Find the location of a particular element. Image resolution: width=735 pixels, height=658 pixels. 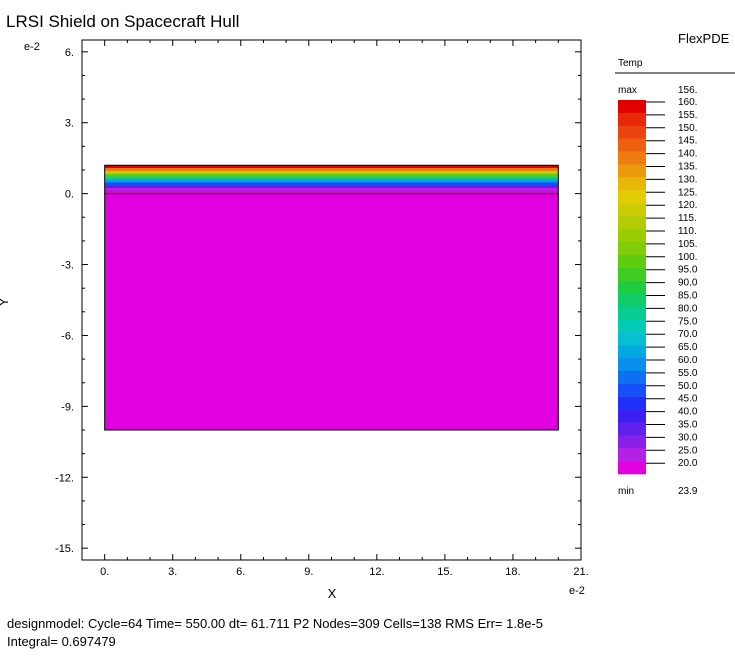

x-tick-label: 21. is located at coordinates (580, 572).